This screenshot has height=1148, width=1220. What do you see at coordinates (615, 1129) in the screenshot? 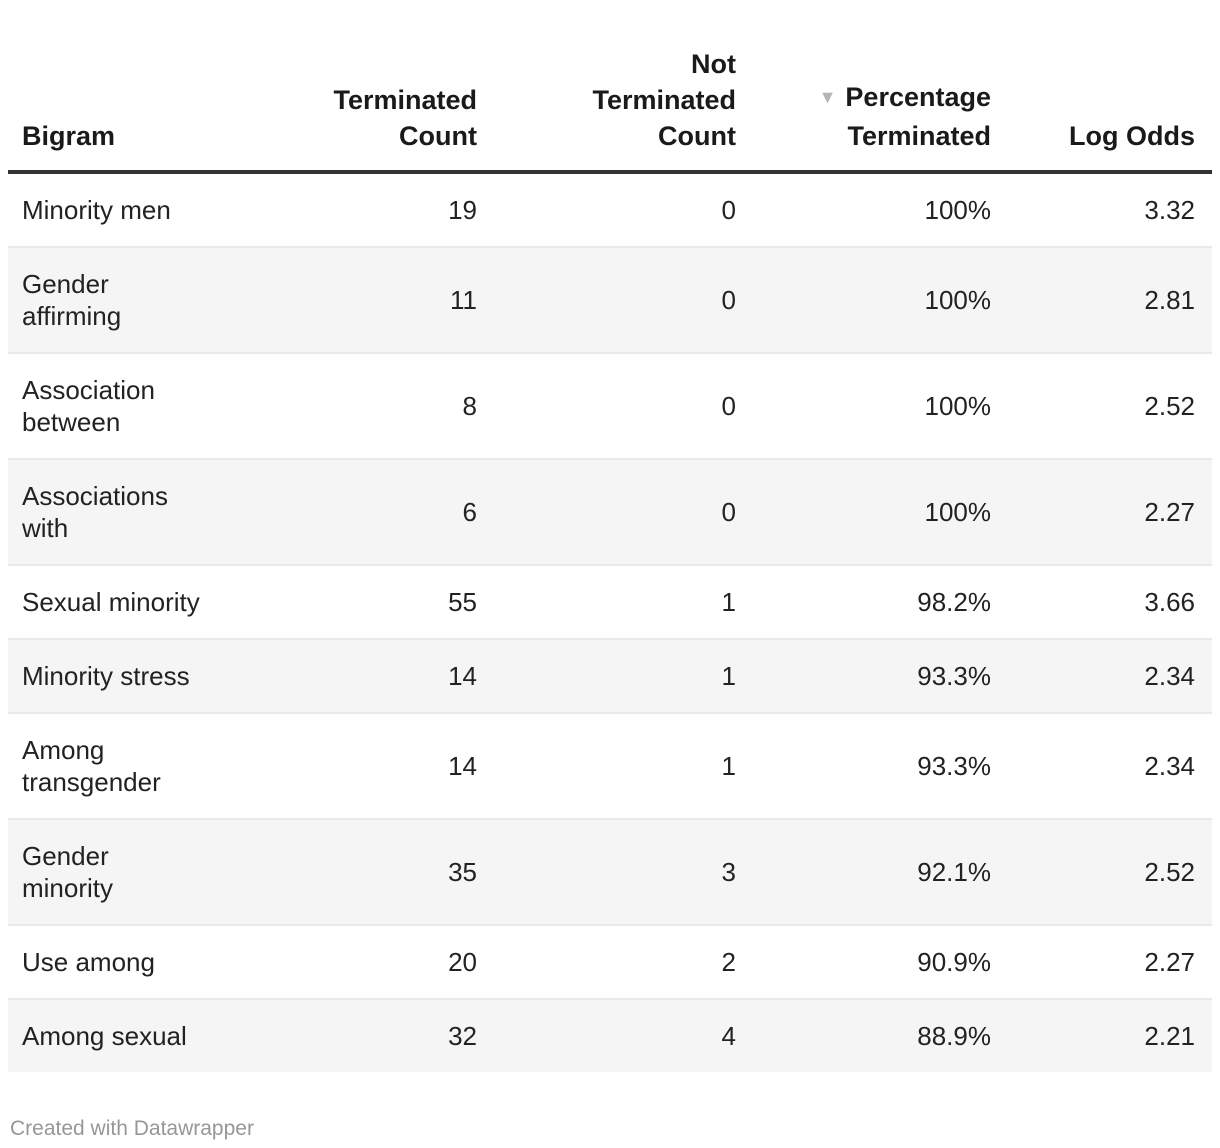
I see `footer-attribution: Created with Datawrapper` at bounding box center [615, 1129].